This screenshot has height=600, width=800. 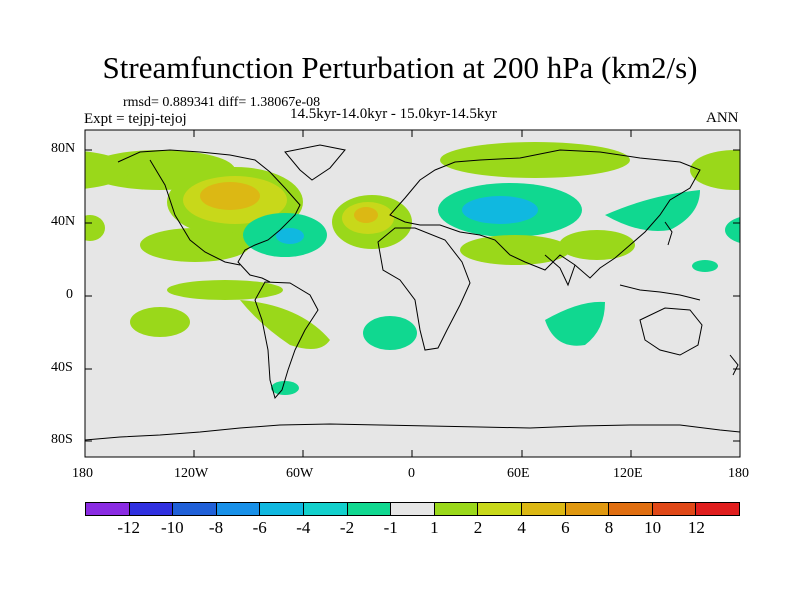 I want to click on stats-label: rmsd= 0.889341 diff= 1.38067e-08, so click(x=222, y=102).